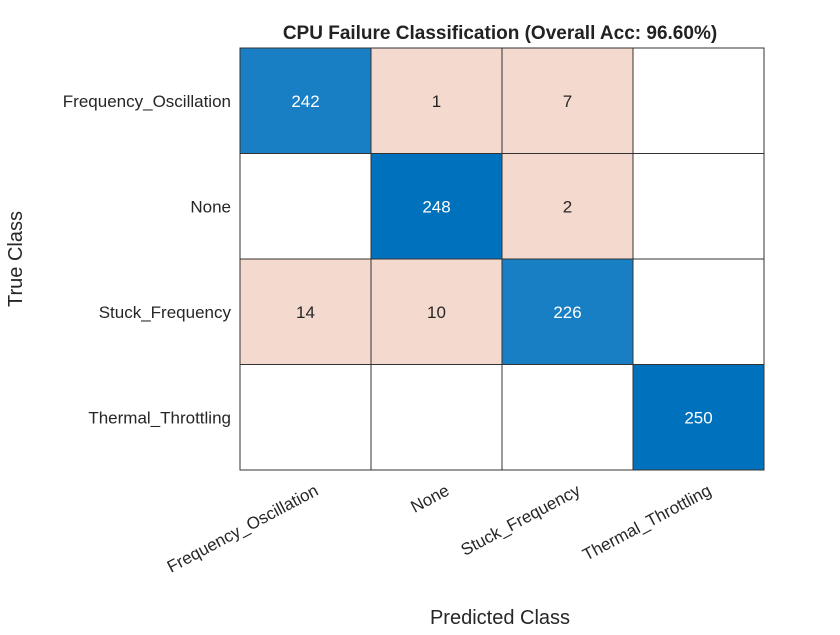 The width and height of the screenshot is (840, 635). I want to click on cell-value: 7, so click(567, 101).